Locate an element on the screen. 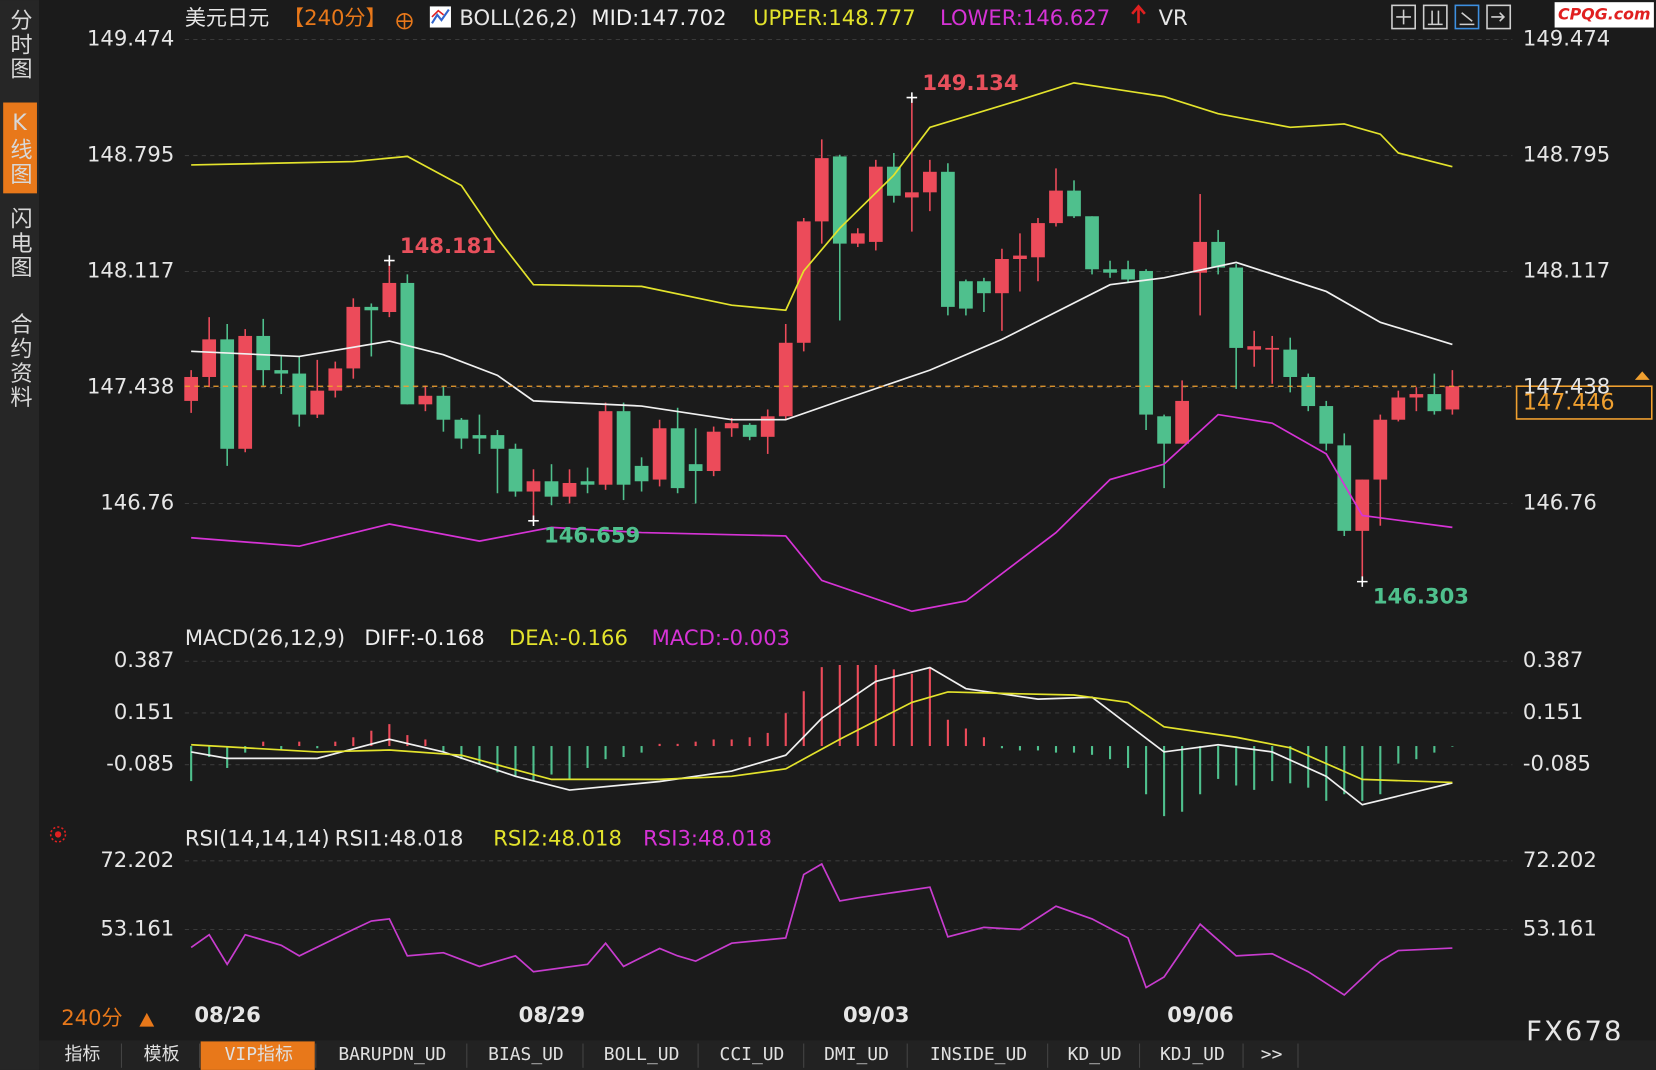 This screenshot has height=1070, width=1656. tab: INSIDE_UD is located at coordinates (978, 1054).